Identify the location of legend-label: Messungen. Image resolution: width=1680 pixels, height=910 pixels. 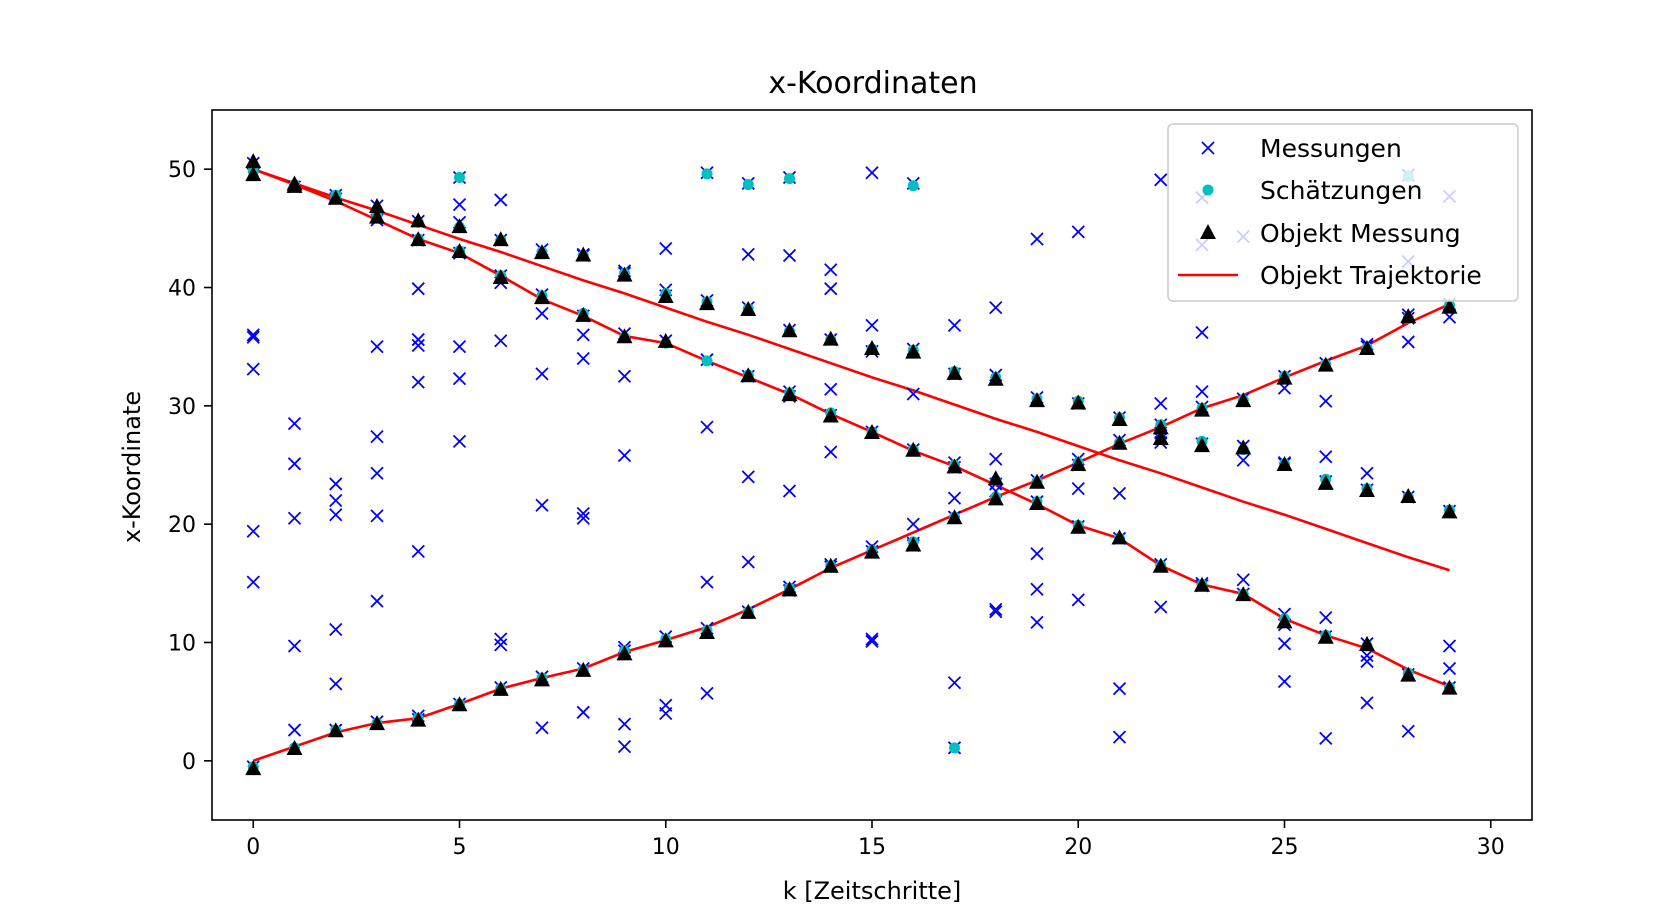
(1331, 148).